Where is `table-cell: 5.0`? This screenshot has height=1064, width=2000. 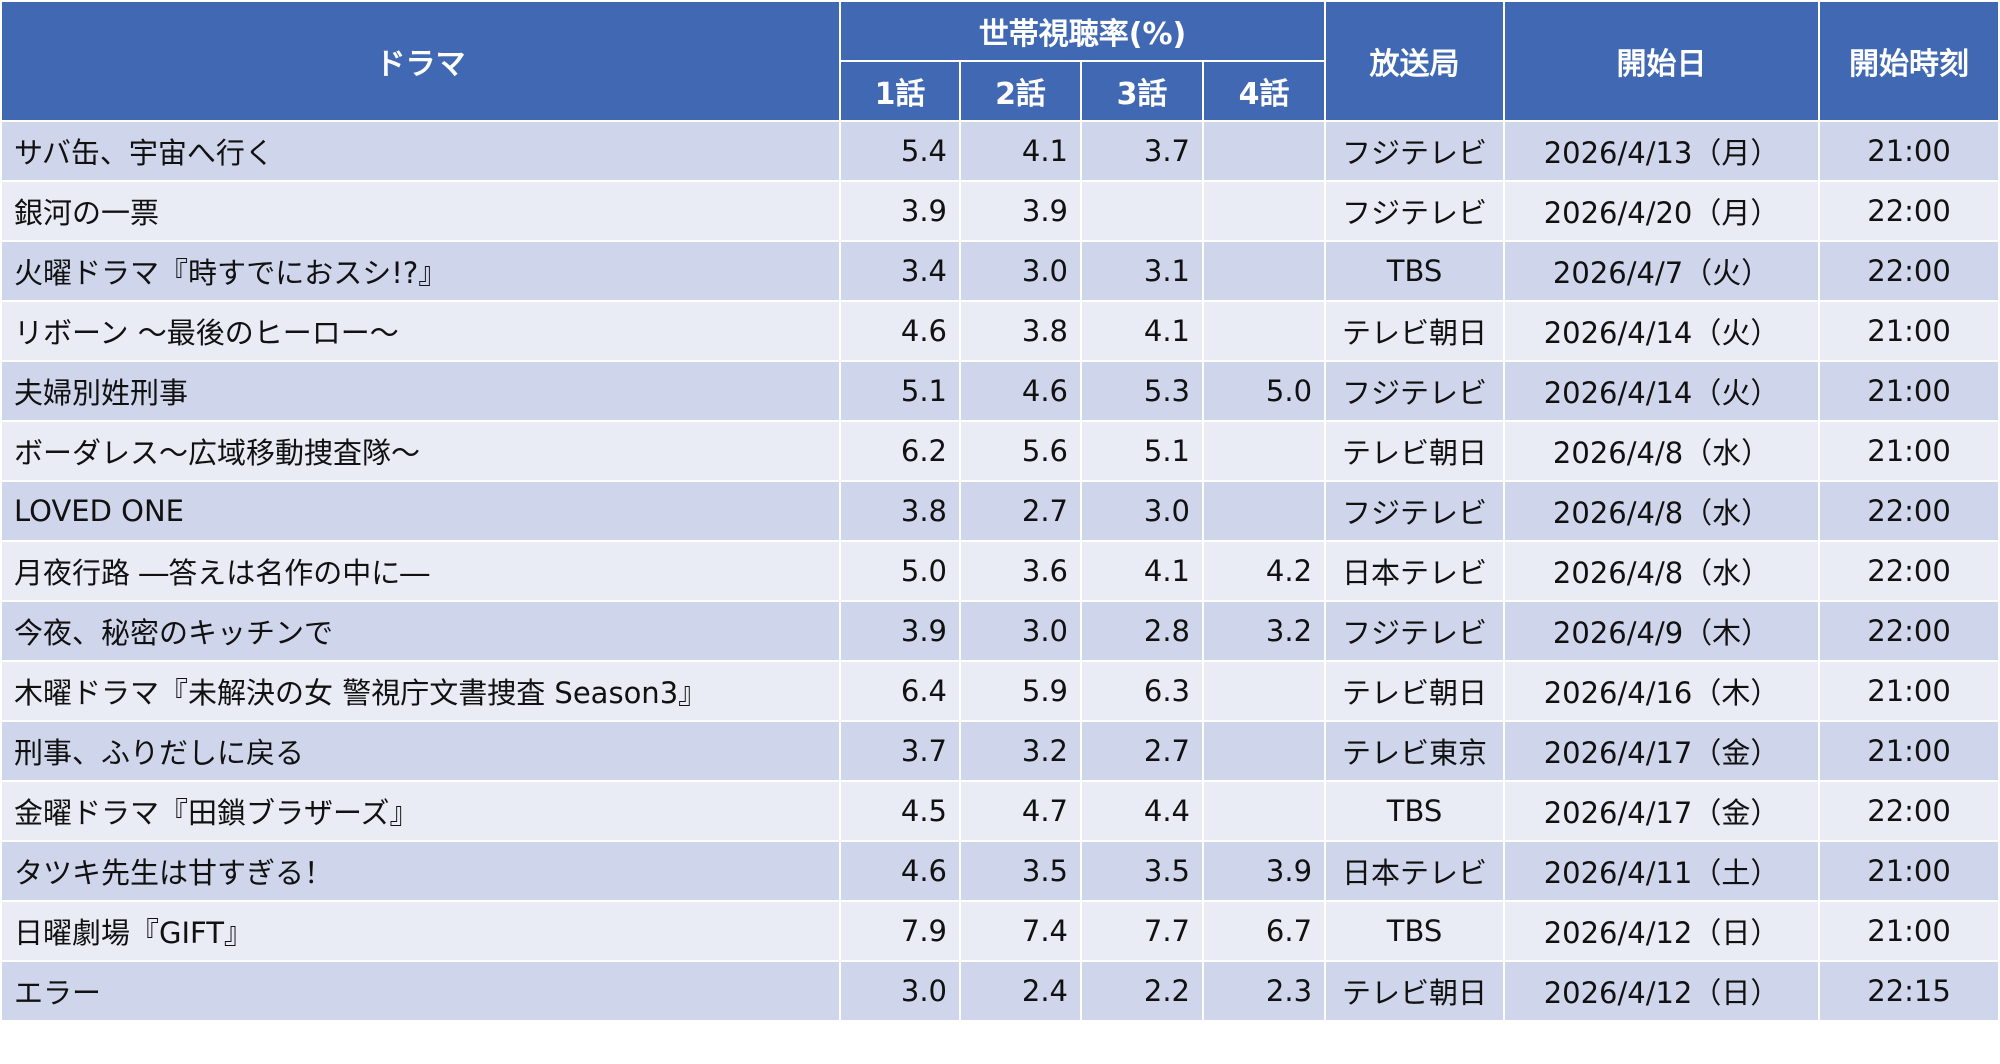
table-cell: 5.0 is located at coordinates (1264, 391).